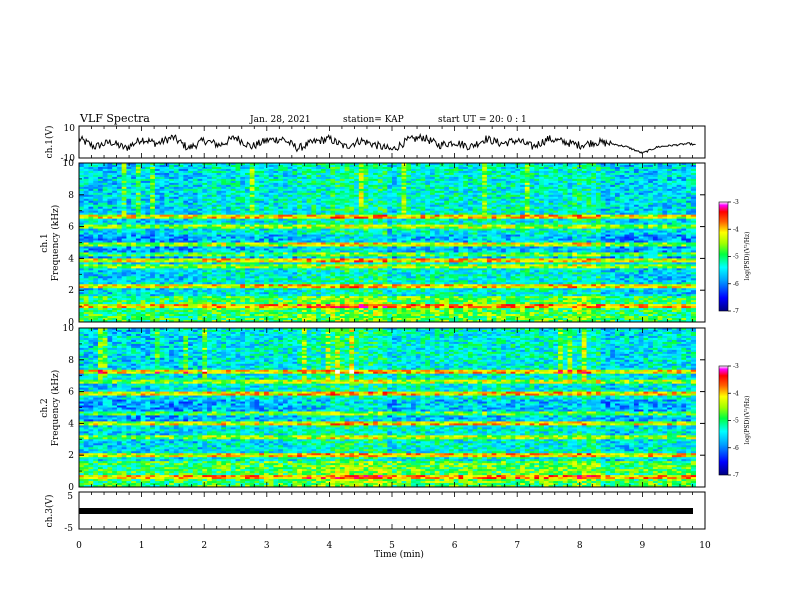 This screenshot has width=792, height=612. What do you see at coordinates (114, 118) in the screenshot?
I see `figure-title: VLF Spectra` at bounding box center [114, 118].